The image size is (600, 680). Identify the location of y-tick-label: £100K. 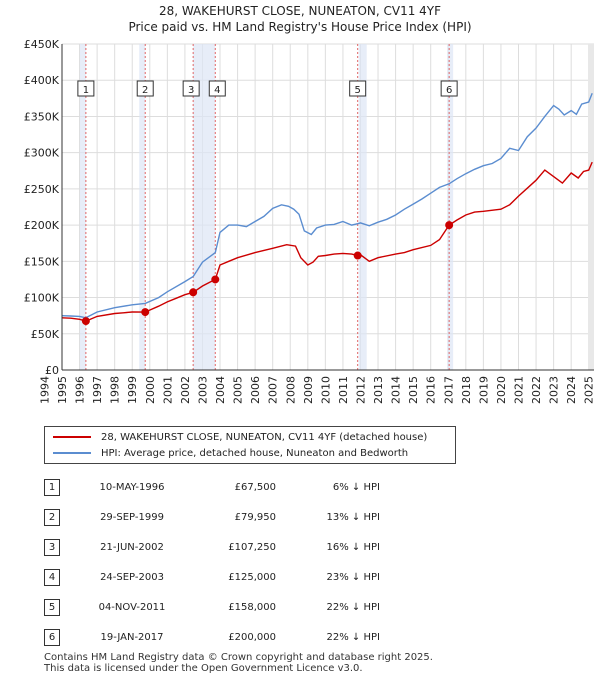
(42, 298).